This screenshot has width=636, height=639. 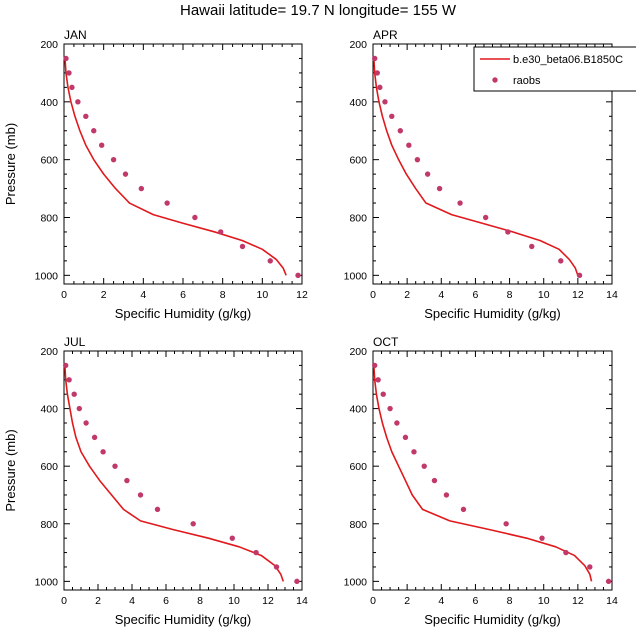 What do you see at coordinates (495, 80) in the screenshot?
I see `legend-obs-swatch` at bounding box center [495, 80].